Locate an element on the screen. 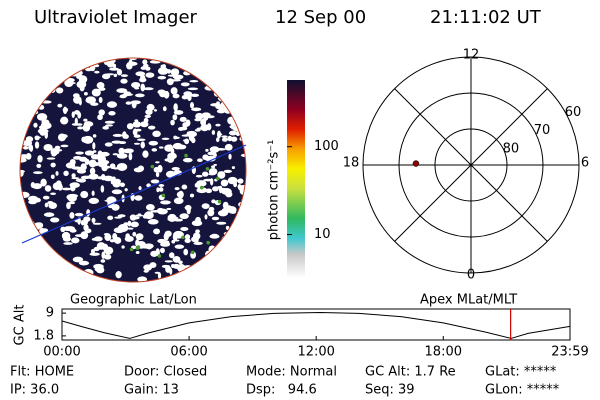  x-tick-label: 12:00 is located at coordinates (315, 352).